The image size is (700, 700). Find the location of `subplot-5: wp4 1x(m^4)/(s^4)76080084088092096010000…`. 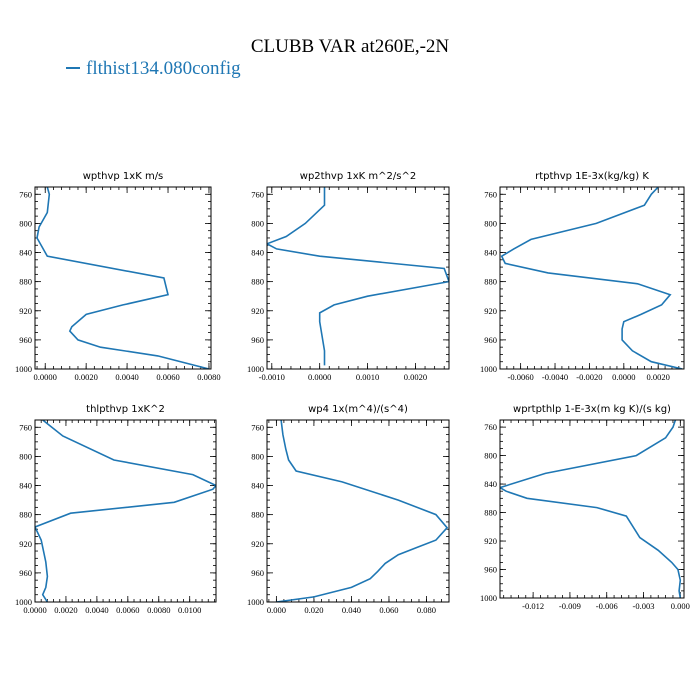

subplot-5: wp4 1x(m^4)/(s^4)76080084088092096010000… is located at coordinates (348, 509).